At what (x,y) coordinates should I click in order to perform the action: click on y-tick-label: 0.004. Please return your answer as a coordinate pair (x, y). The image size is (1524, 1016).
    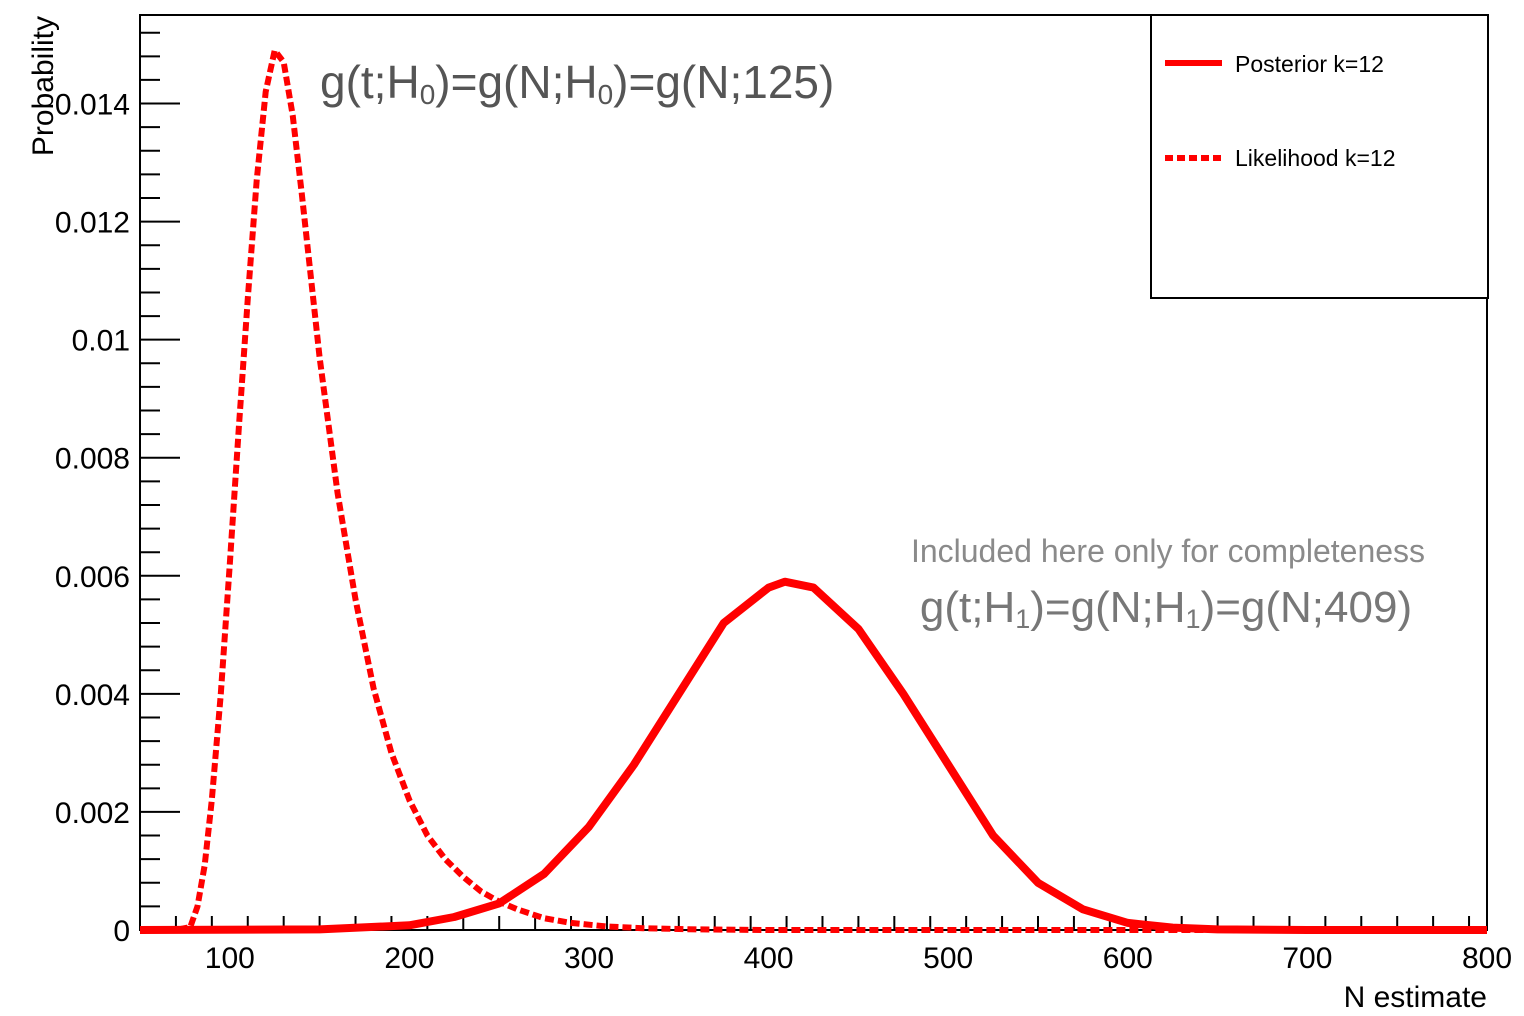
    Looking at the image, I should click on (92, 695).